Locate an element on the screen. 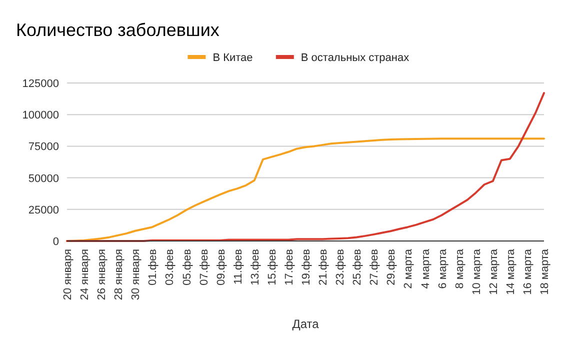 The image size is (566, 350). x-tick-label: 29.фев is located at coordinates (392, 267).